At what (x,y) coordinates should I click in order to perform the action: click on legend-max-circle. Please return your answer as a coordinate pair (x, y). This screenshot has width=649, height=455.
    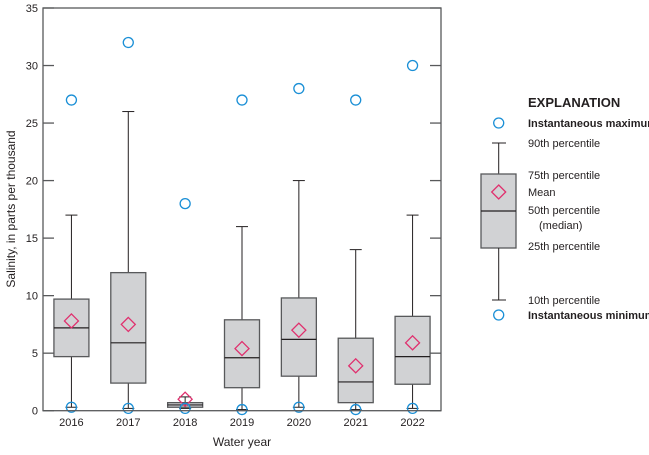
    Looking at the image, I should click on (499, 123).